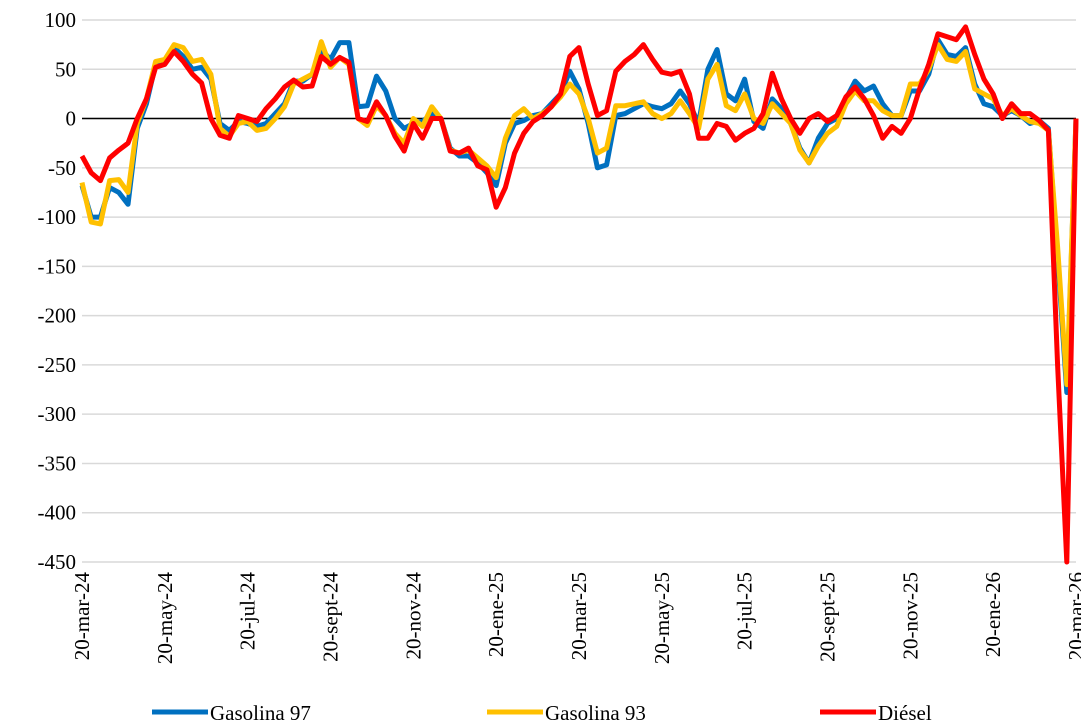 This screenshot has height=725, width=1081. I want to click on x-tick-label: 20-sept-25, so click(828, 617).